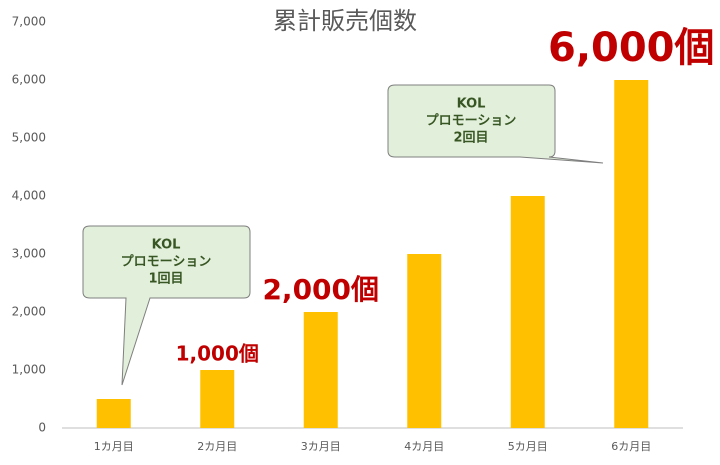 The height and width of the screenshot is (465, 720). I want to click on chart-title: 累計販売個数, so click(345, 21).